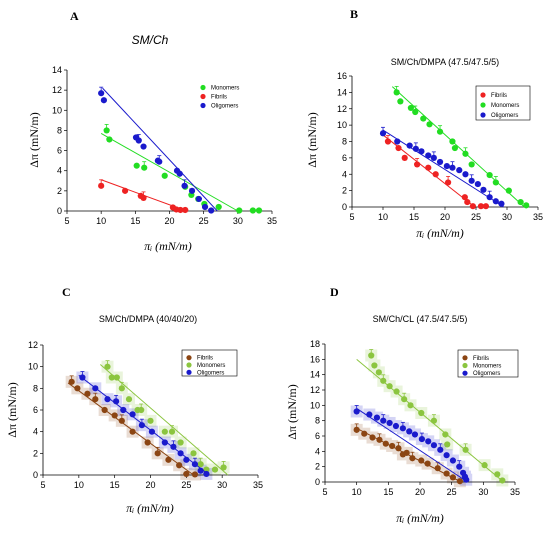 This screenshot has height=541, width=550. What do you see at coordinates (74, 16) in the screenshot?
I see `panel-label: A` at bounding box center [74, 16].